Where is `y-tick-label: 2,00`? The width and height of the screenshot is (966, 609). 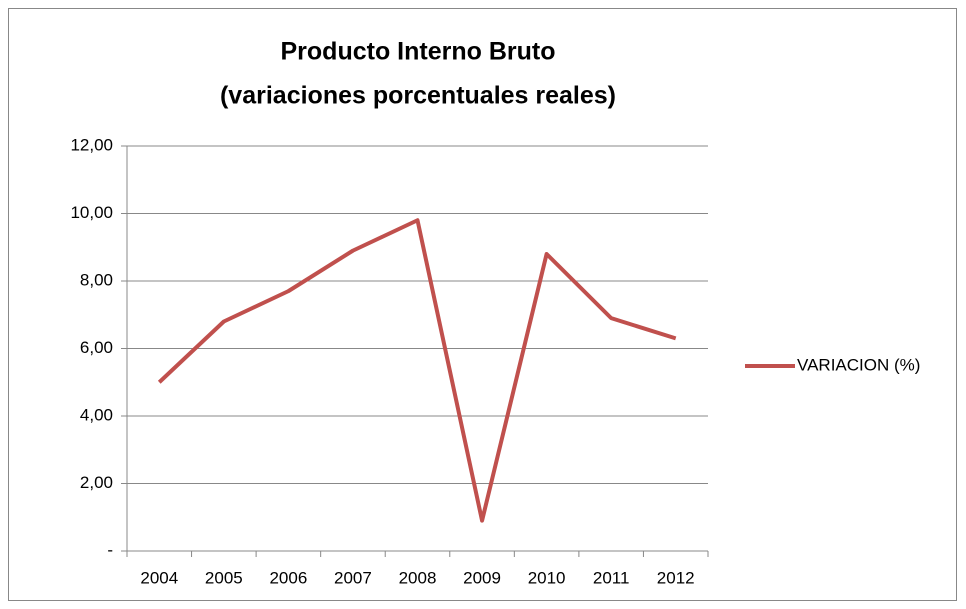
y-tick-label: 2,00 is located at coordinates (96, 482).